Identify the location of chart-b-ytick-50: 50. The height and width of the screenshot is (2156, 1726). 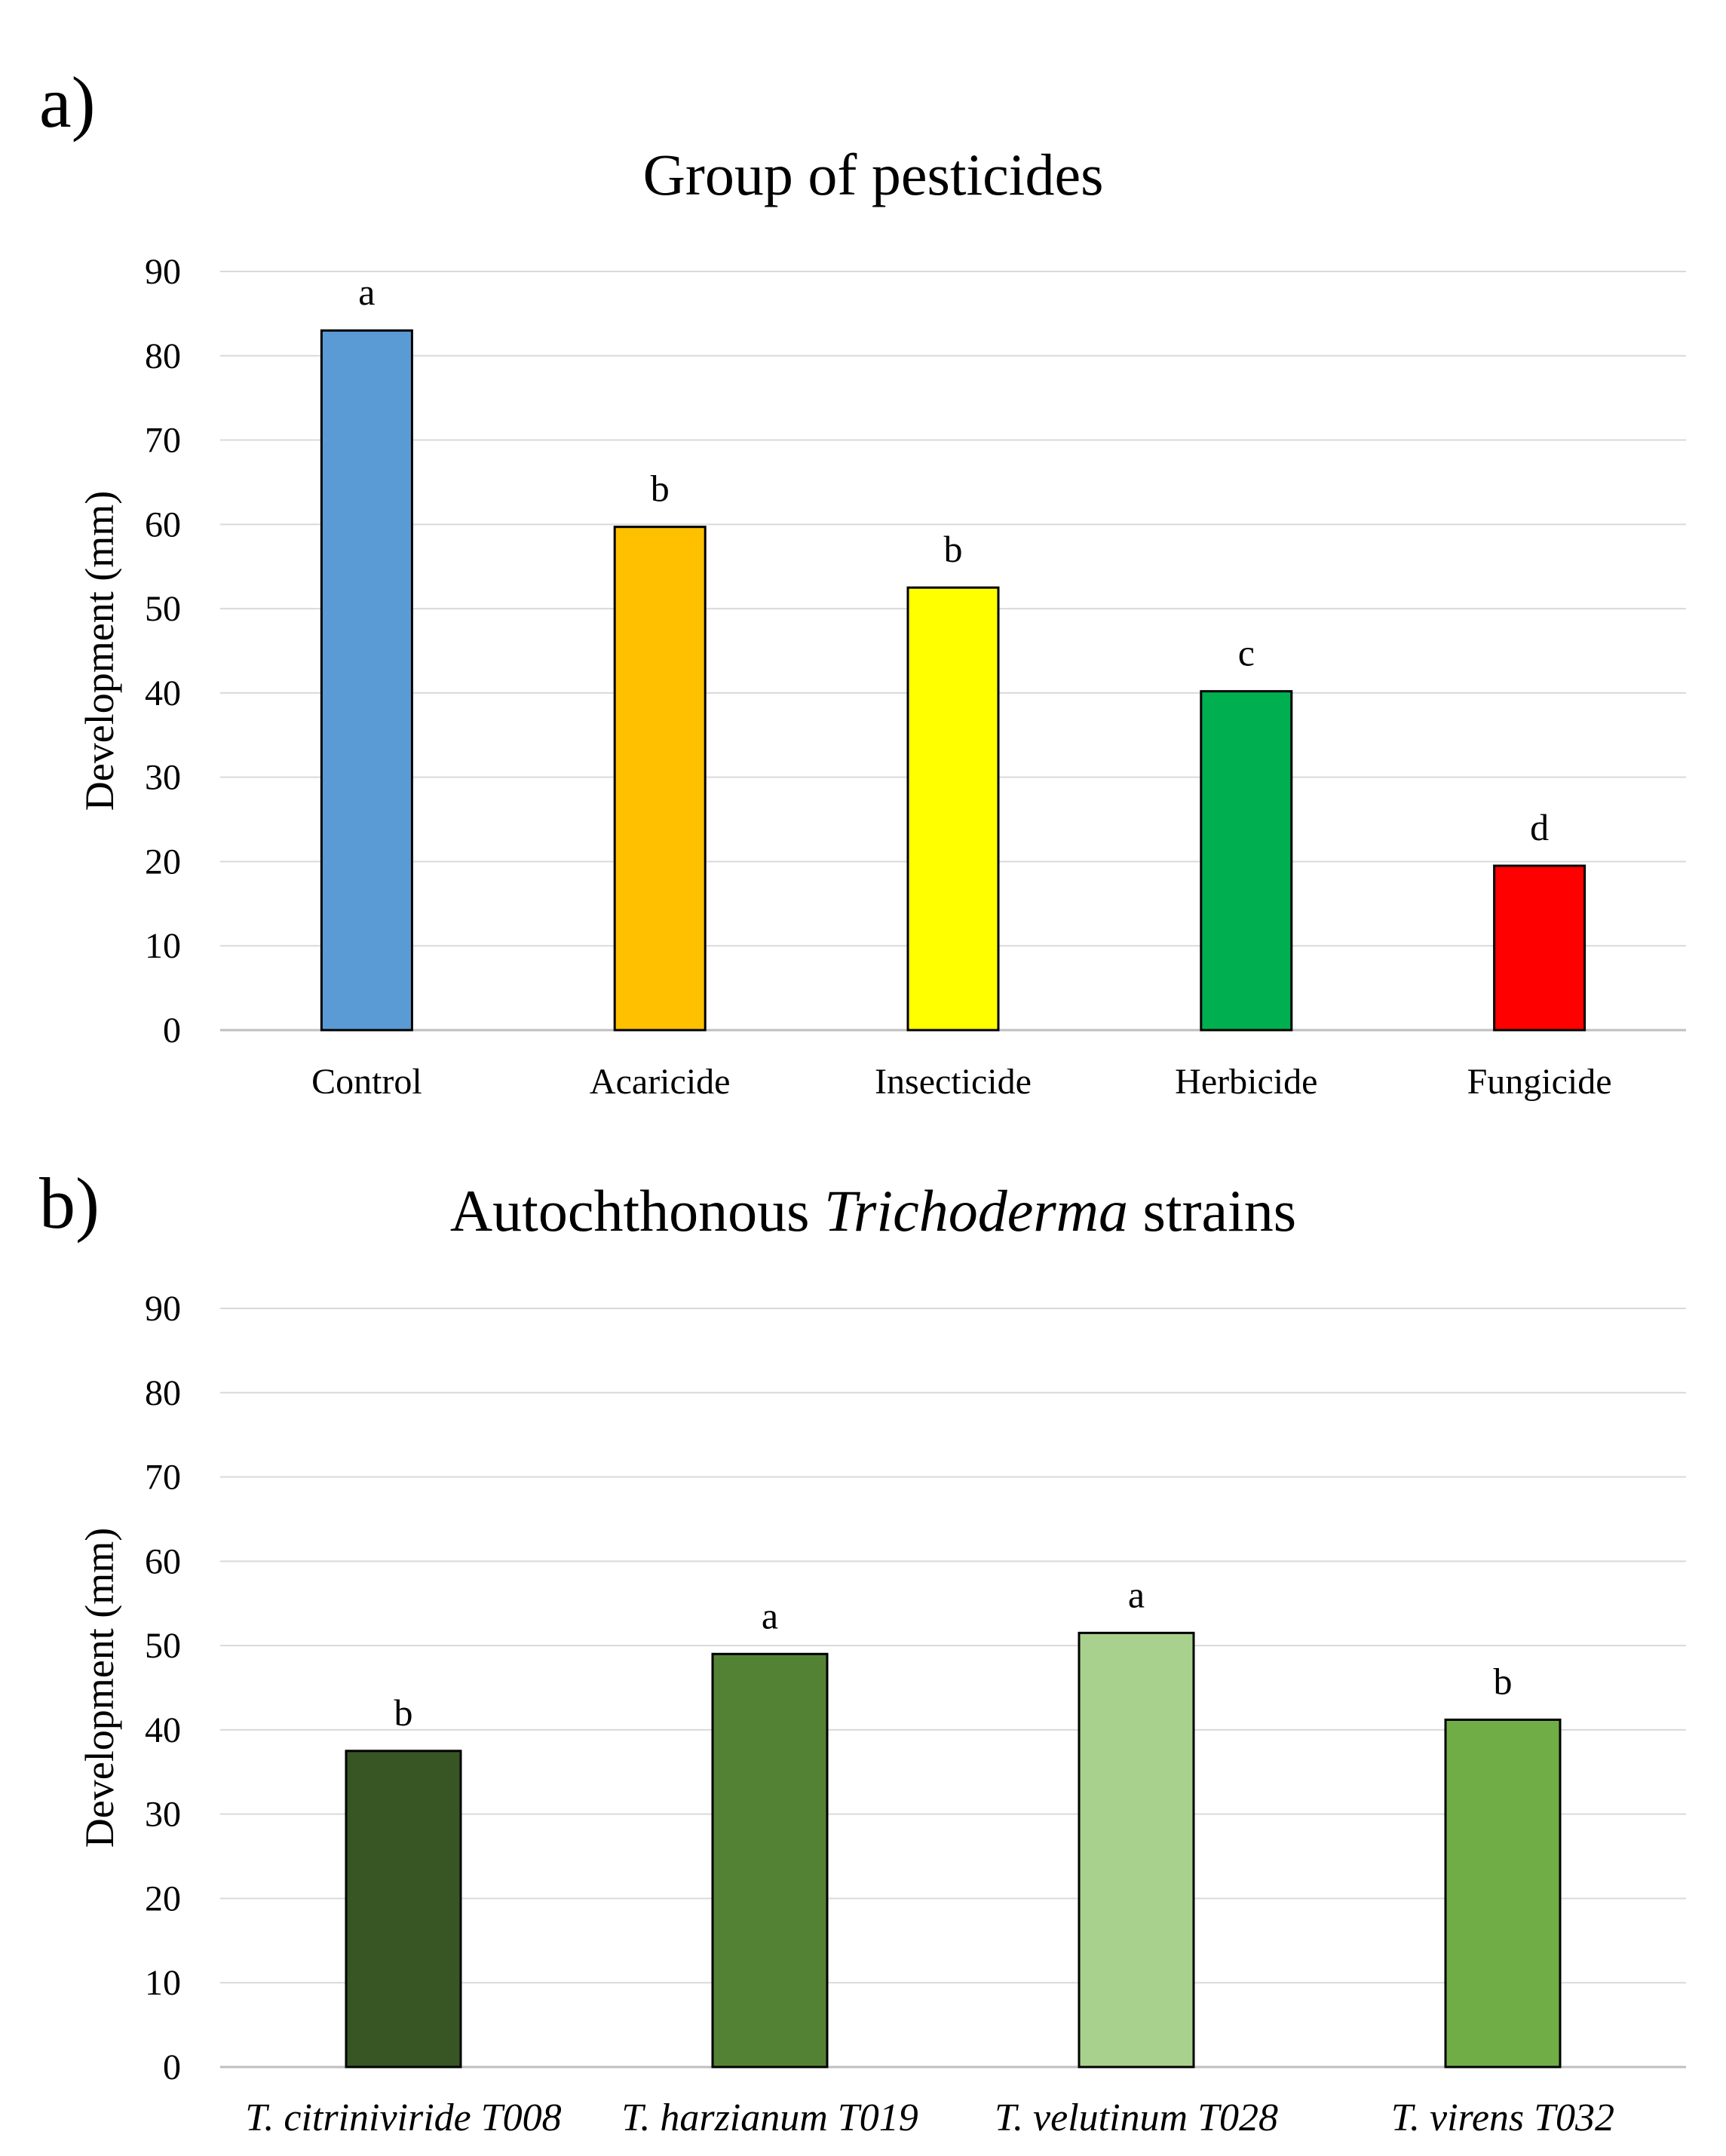
(163, 1646).